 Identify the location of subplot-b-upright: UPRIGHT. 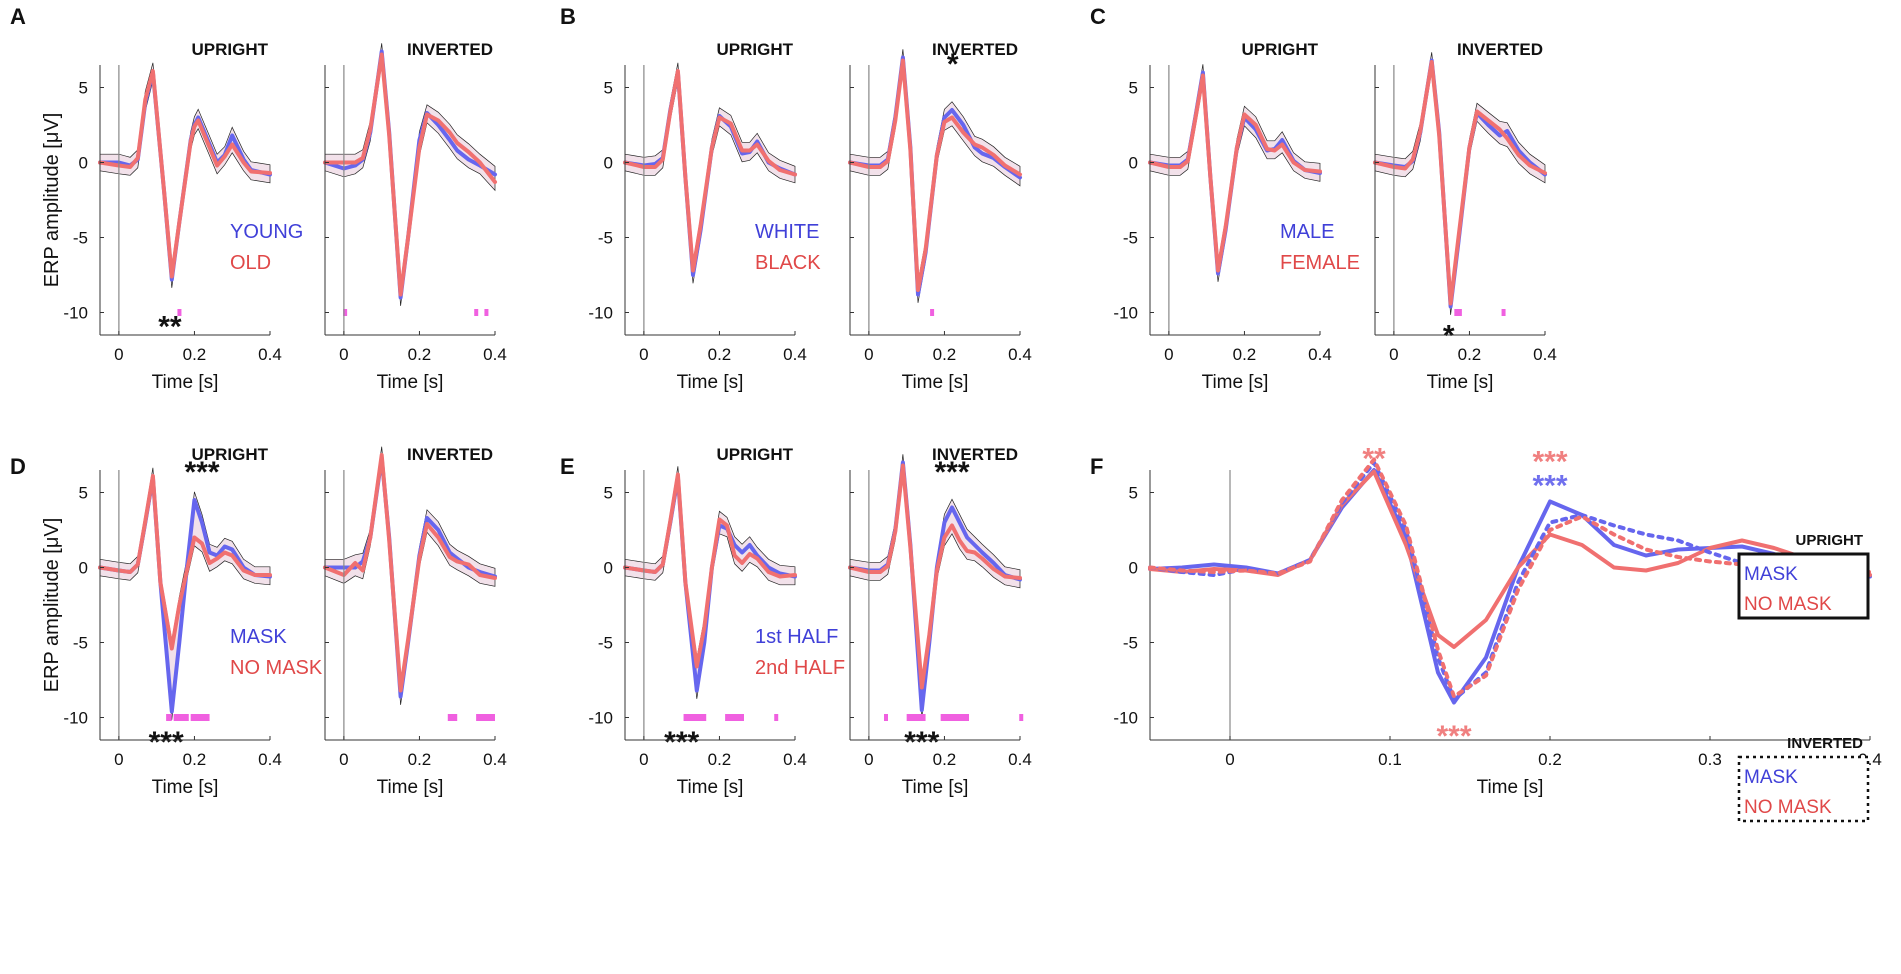
(710, 162).